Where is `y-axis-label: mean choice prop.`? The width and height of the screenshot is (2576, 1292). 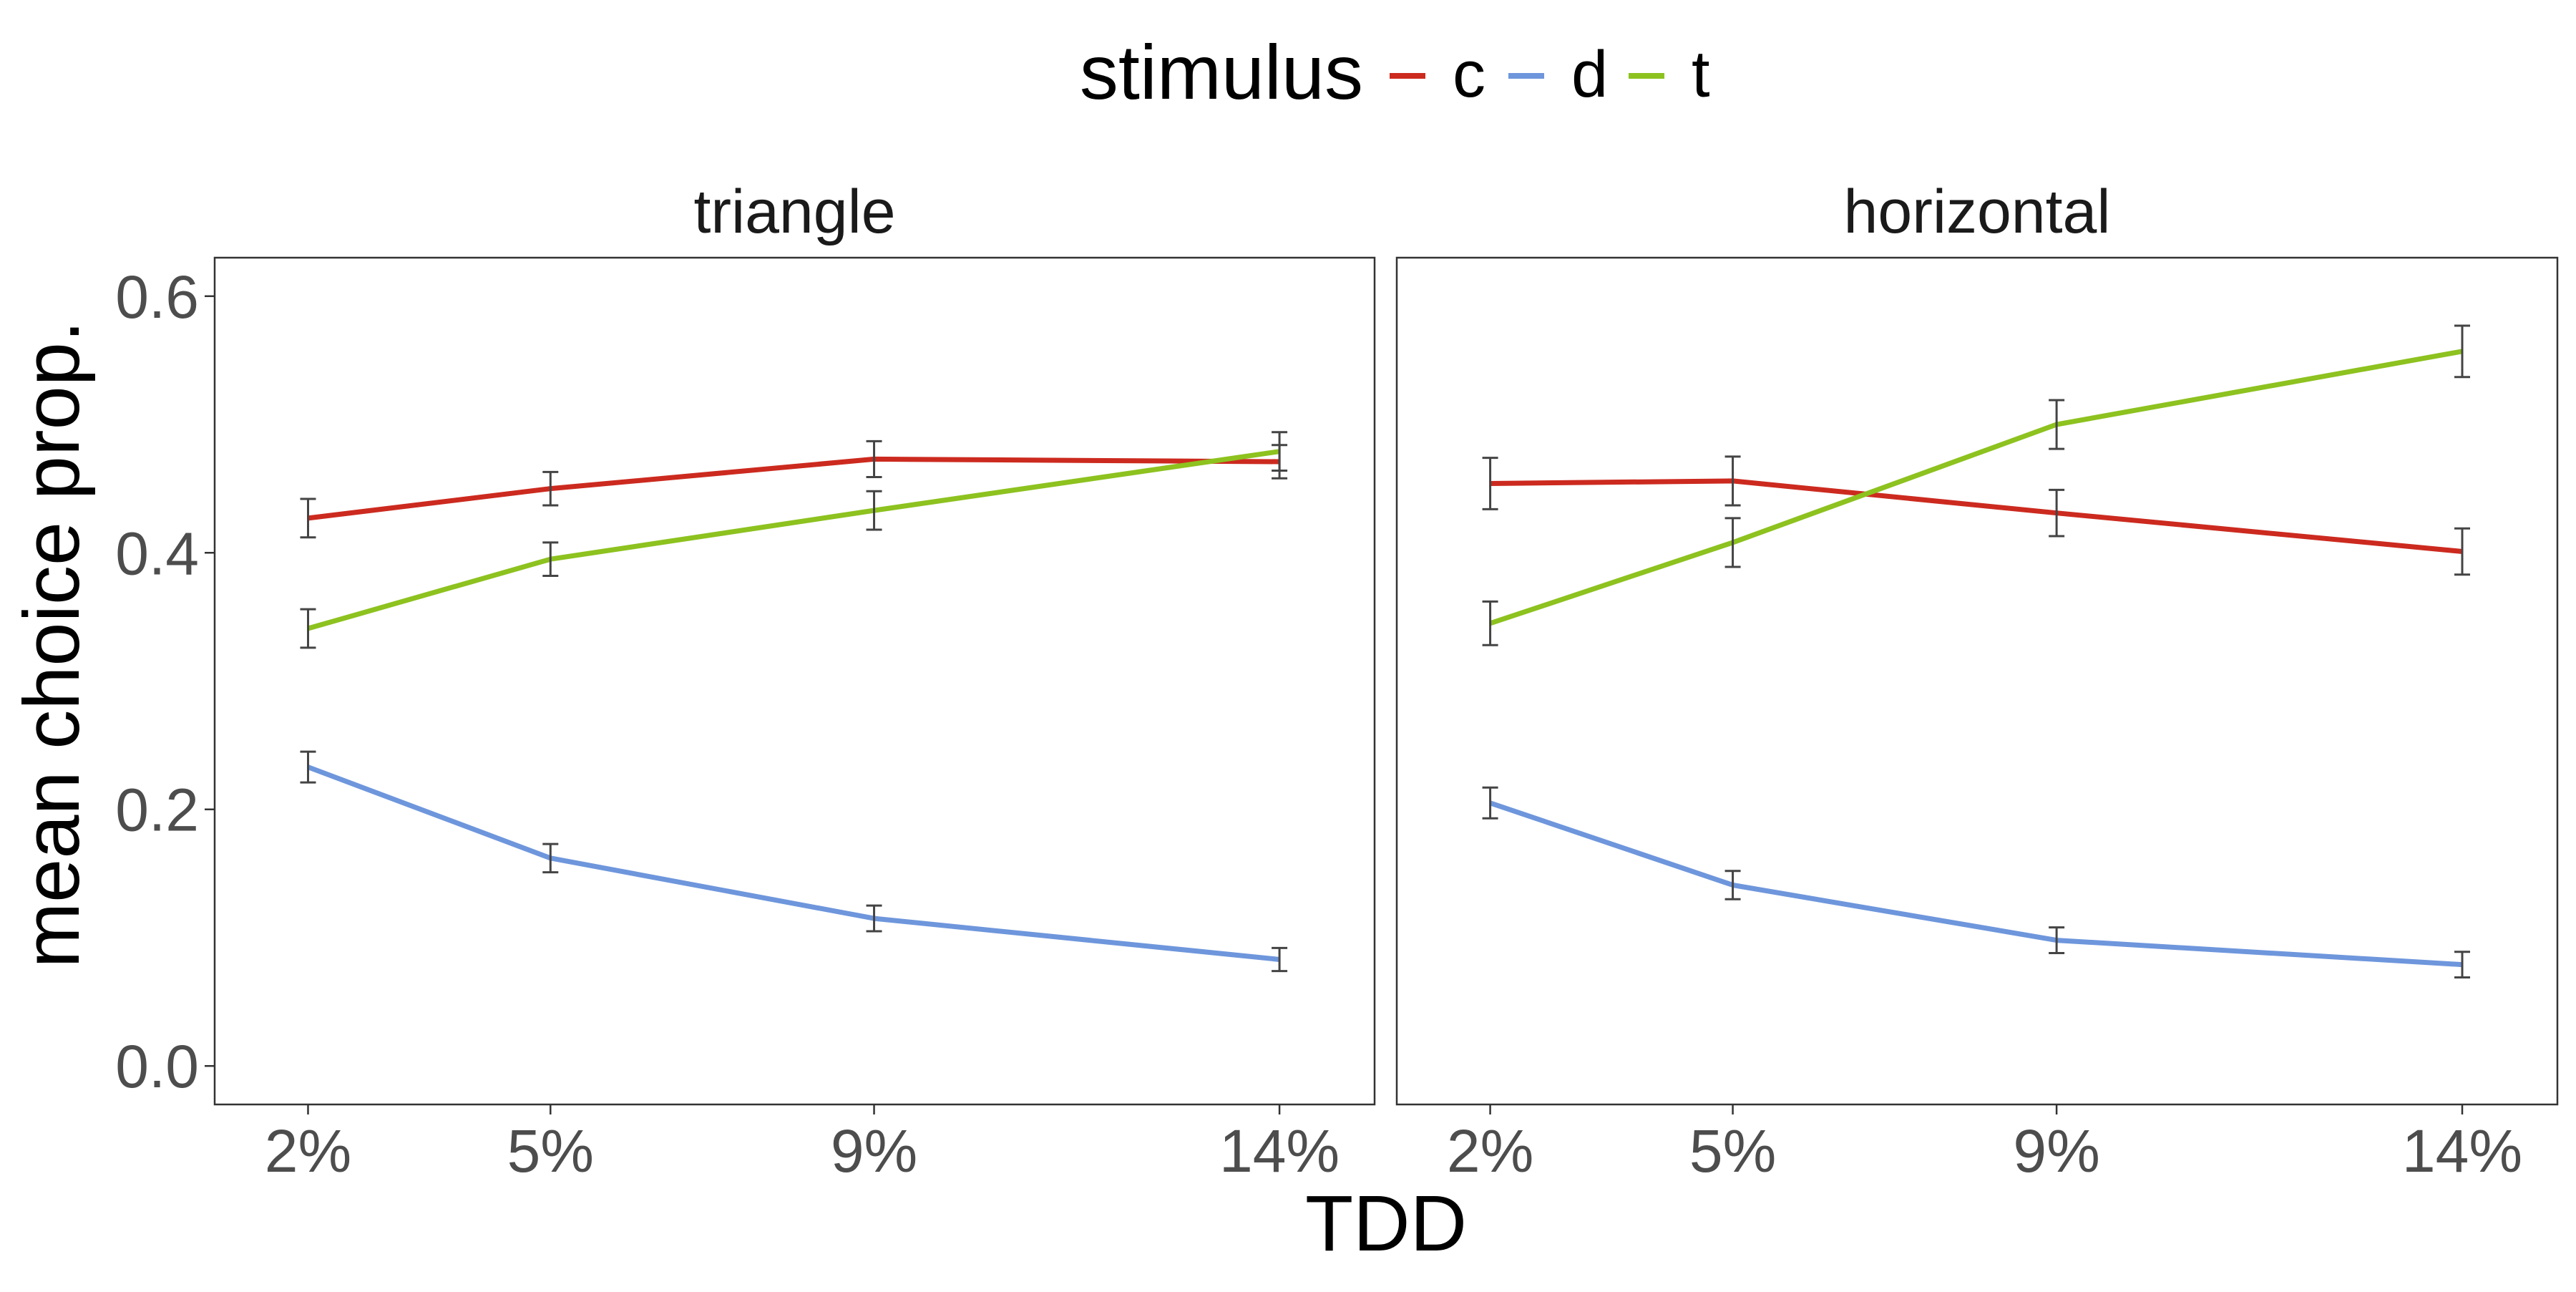
y-axis-label: mean choice prop. is located at coordinates (52, 644).